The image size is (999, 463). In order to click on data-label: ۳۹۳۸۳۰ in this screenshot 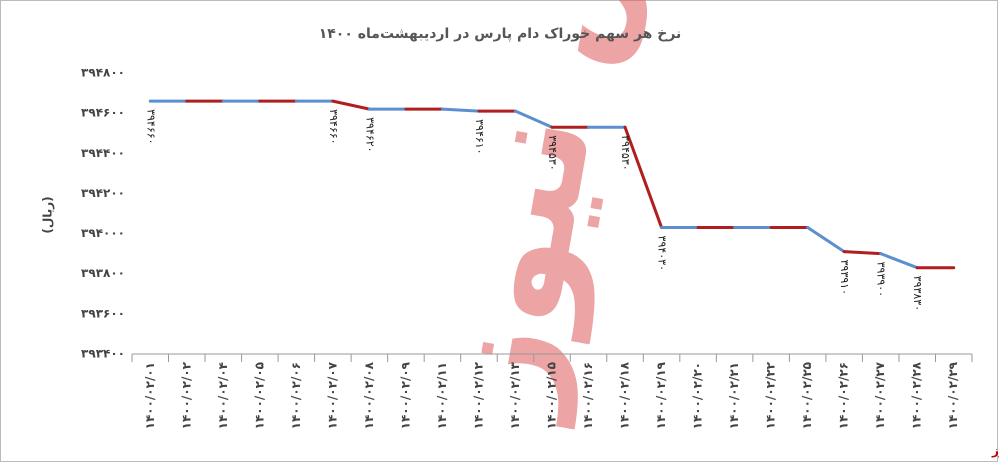, I will do `click(917, 293)`.